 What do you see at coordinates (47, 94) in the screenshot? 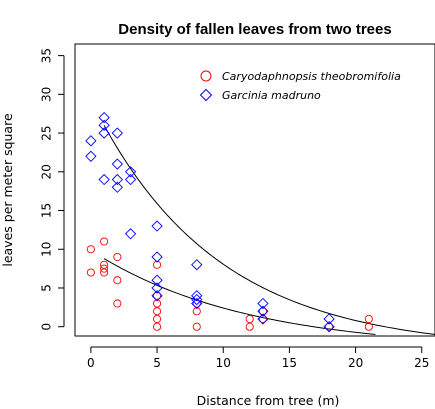
I see `y-tick-label: 30` at bounding box center [47, 94].